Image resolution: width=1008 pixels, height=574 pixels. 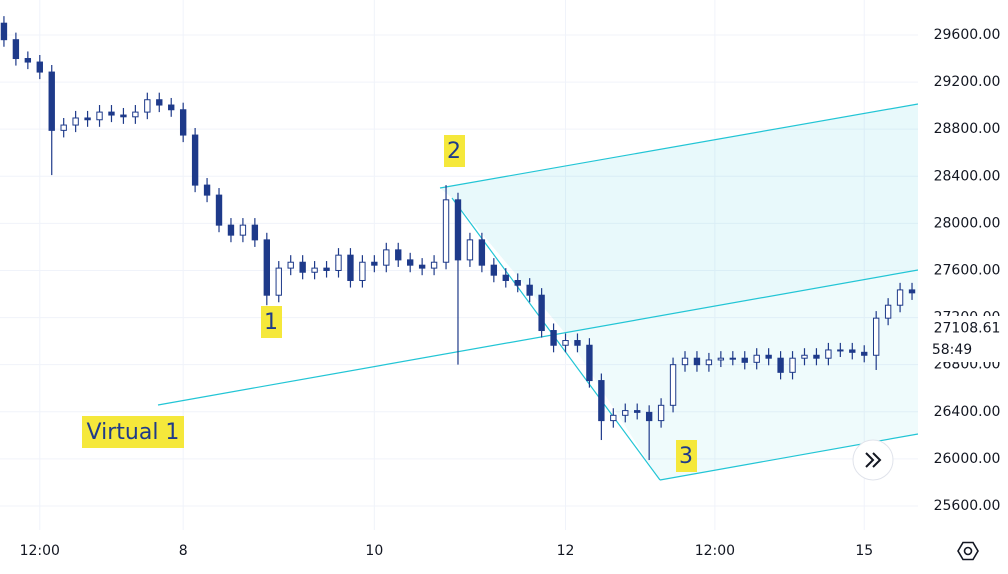 I want to click on gear-icon, so click(x=968, y=551).